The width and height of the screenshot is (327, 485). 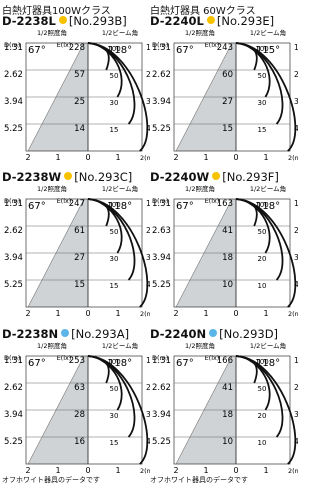 What do you see at coordinates (32, 177) in the screenshot?
I see `model-number: D-2238W` at bounding box center [32, 177].